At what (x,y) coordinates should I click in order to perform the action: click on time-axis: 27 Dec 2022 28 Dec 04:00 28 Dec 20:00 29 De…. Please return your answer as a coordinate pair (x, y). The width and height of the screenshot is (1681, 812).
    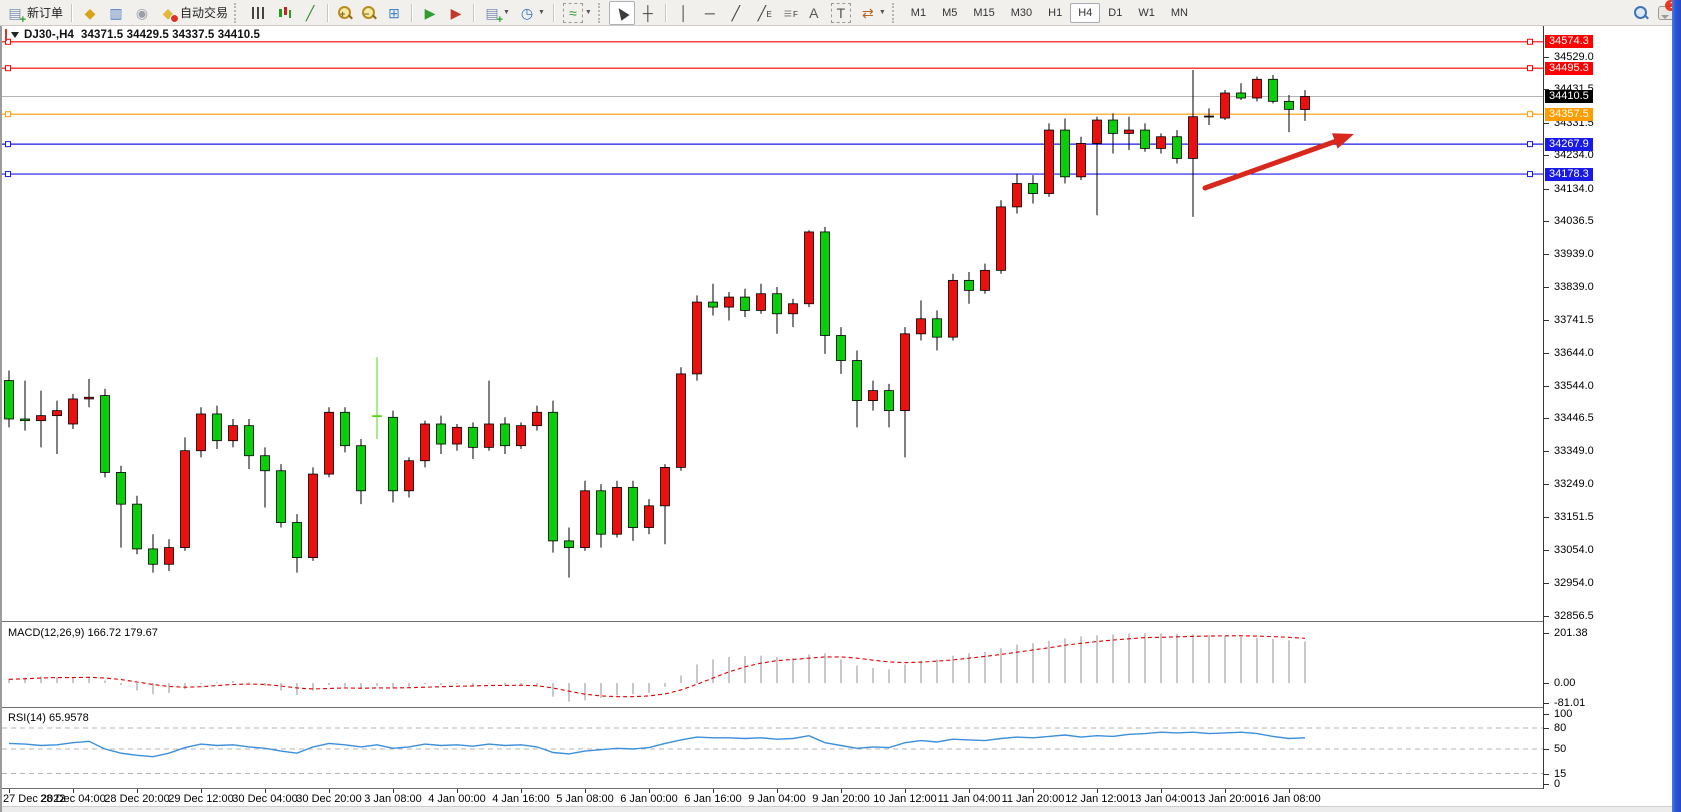
    Looking at the image, I should click on (837, 797).